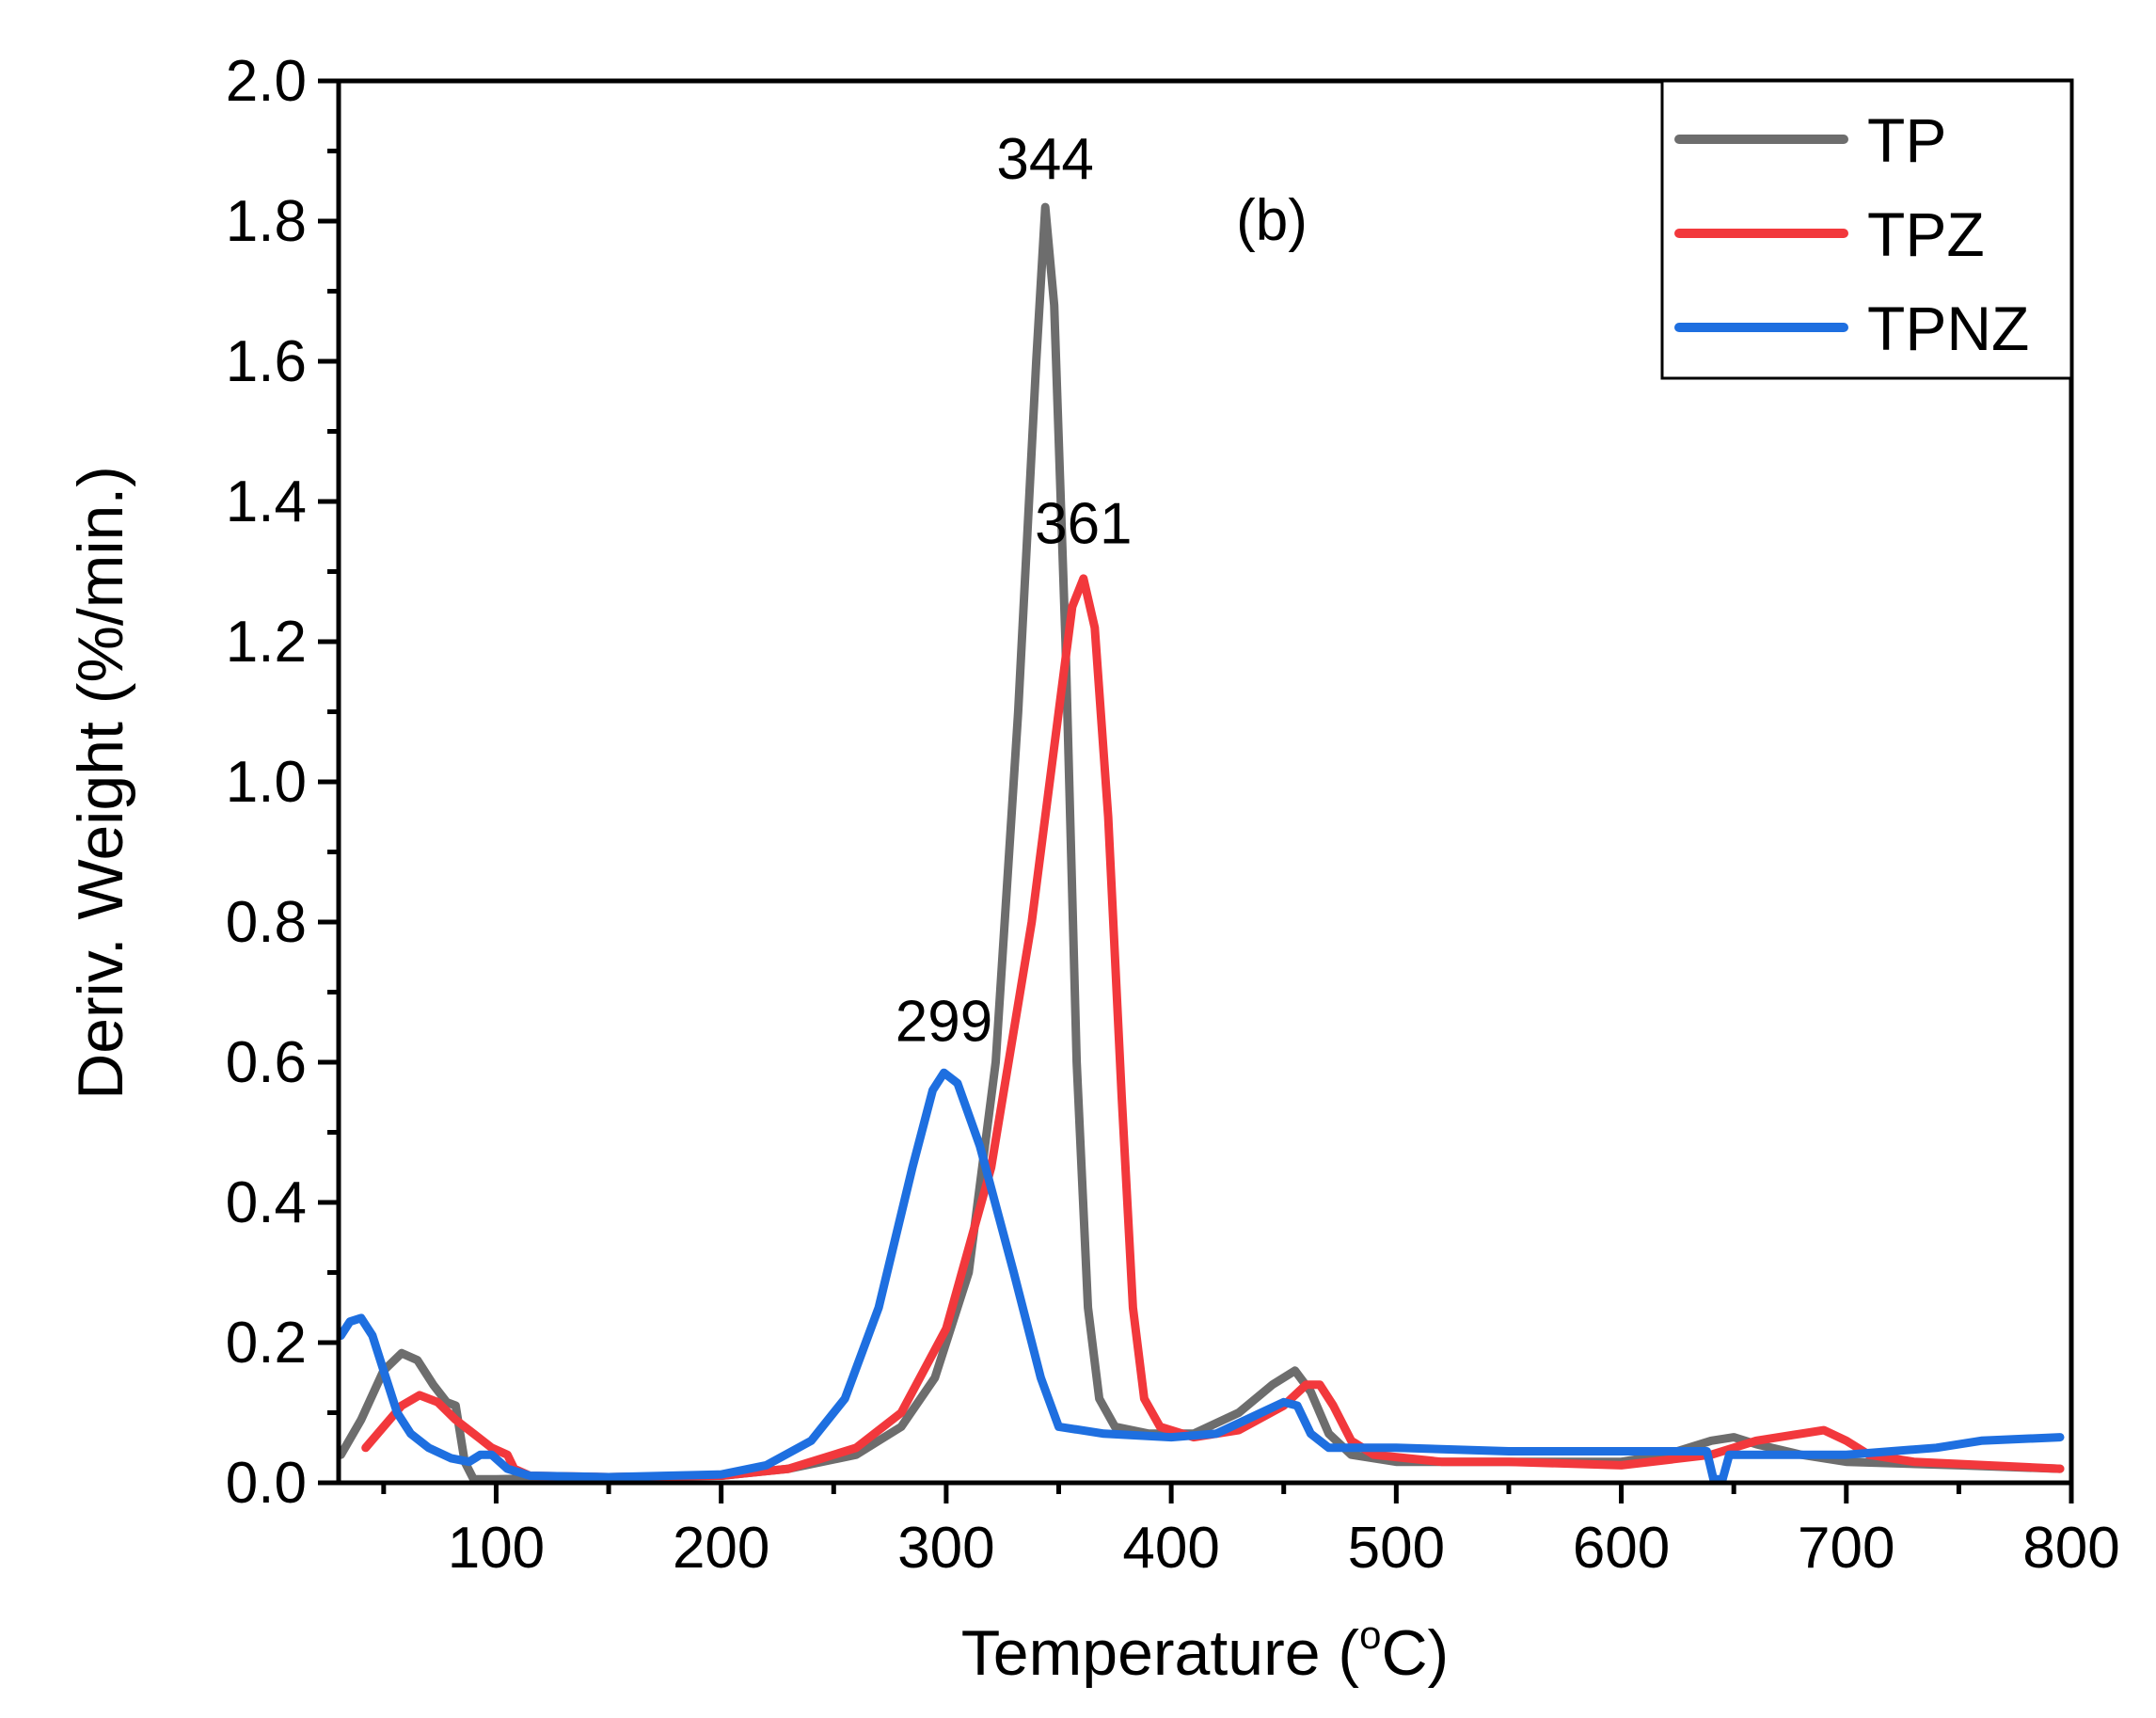 Image resolution: width=2156 pixels, height=1718 pixels. What do you see at coordinates (721, 1548) in the screenshot?
I see `x-tick-label: 200` at bounding box center [721, 1548].